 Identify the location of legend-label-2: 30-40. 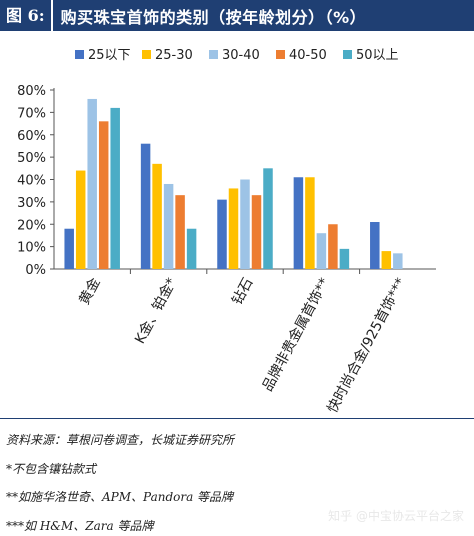
(241, 55).